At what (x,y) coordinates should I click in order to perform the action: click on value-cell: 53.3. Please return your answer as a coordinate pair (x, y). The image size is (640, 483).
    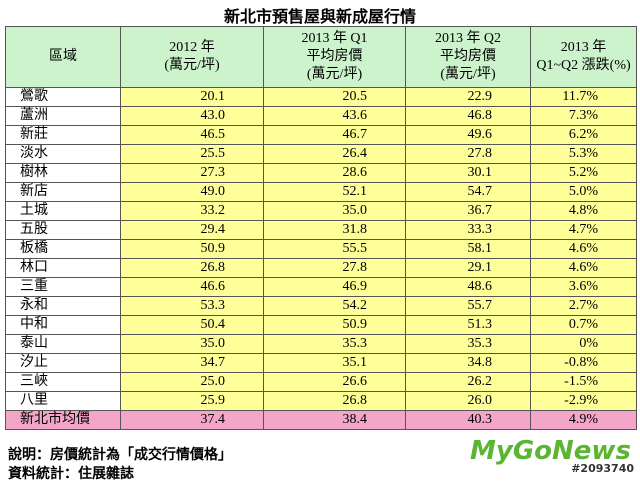
    Looking at the image, I should click on (192, 306).